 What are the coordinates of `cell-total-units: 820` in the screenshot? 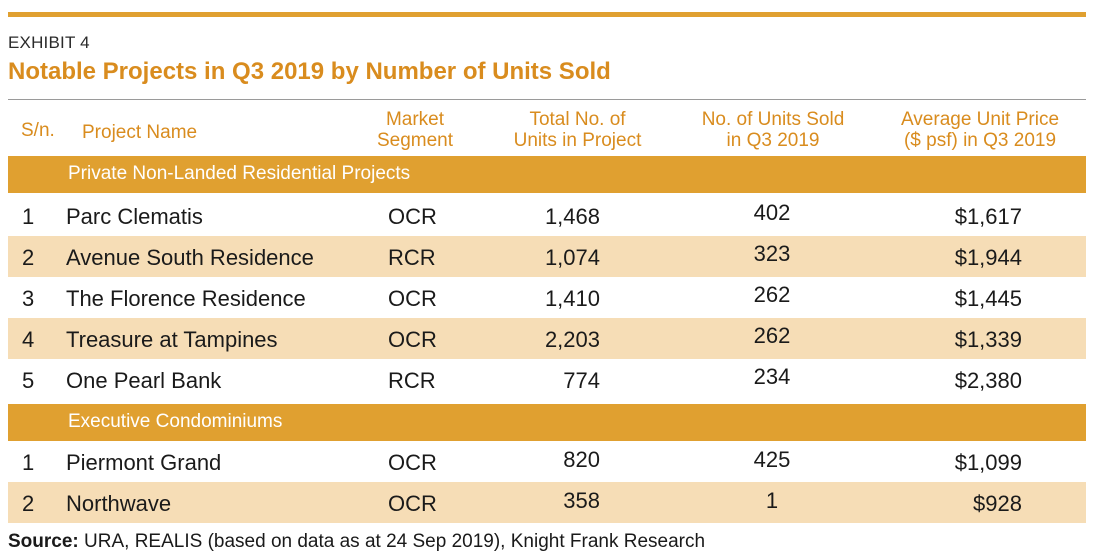 It's located at (581, 459).